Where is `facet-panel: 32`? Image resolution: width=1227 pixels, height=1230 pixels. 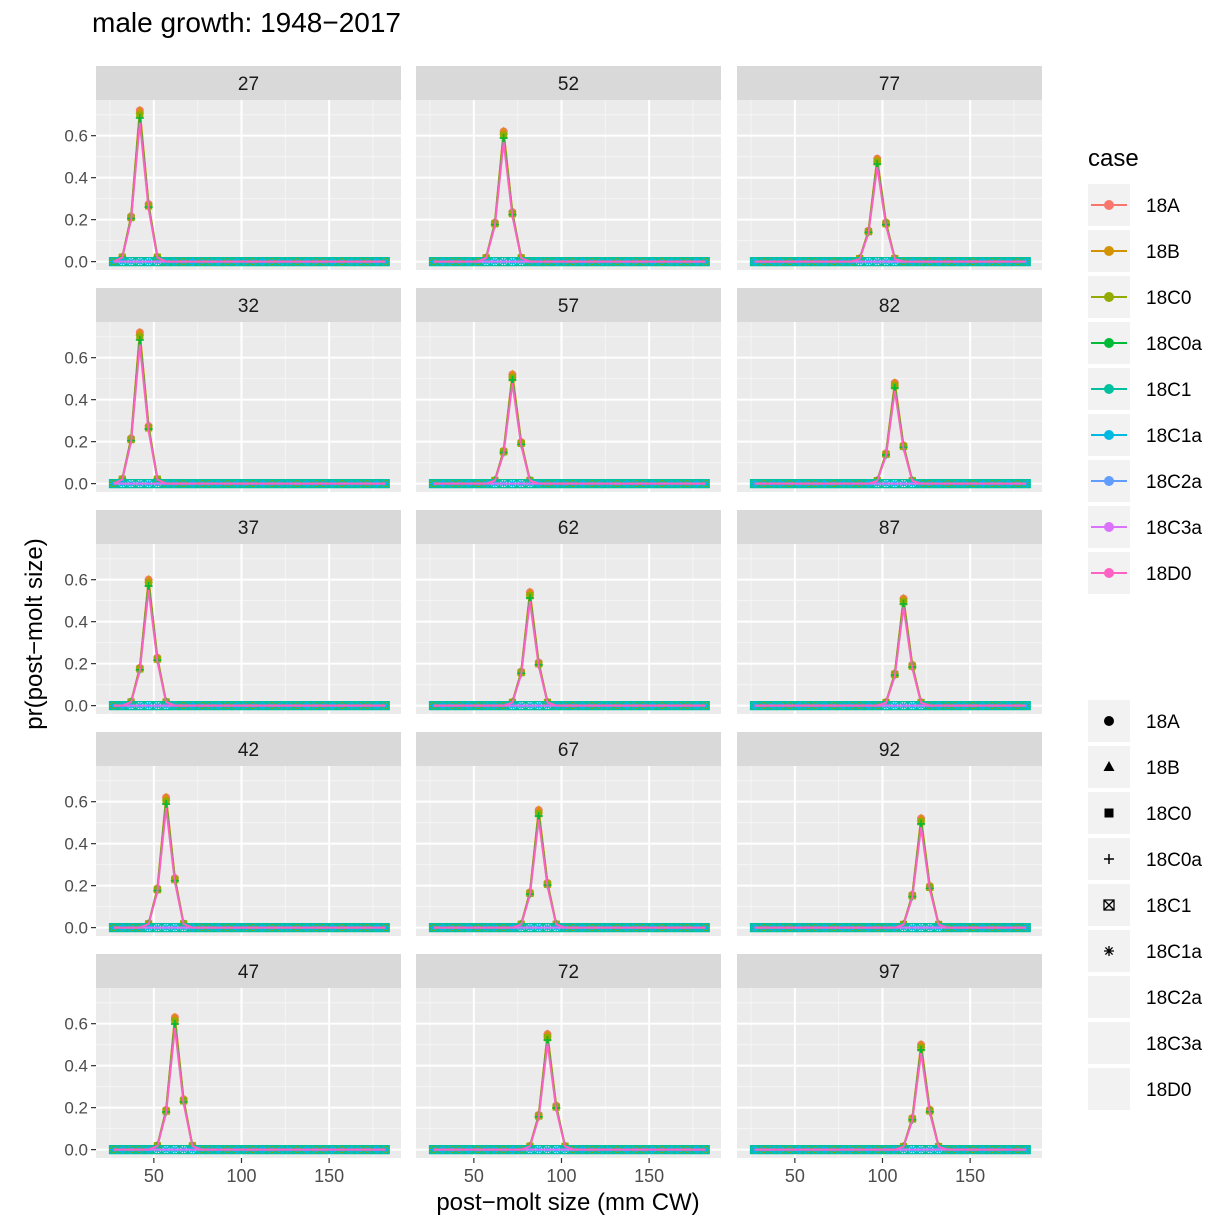 facet-panel: 32 is located at coordinates (248, 390).